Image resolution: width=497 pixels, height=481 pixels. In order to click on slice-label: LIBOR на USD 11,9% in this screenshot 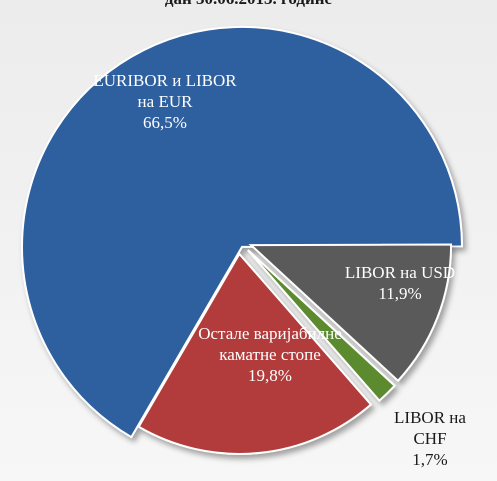, I will do `click(400, 283)`.